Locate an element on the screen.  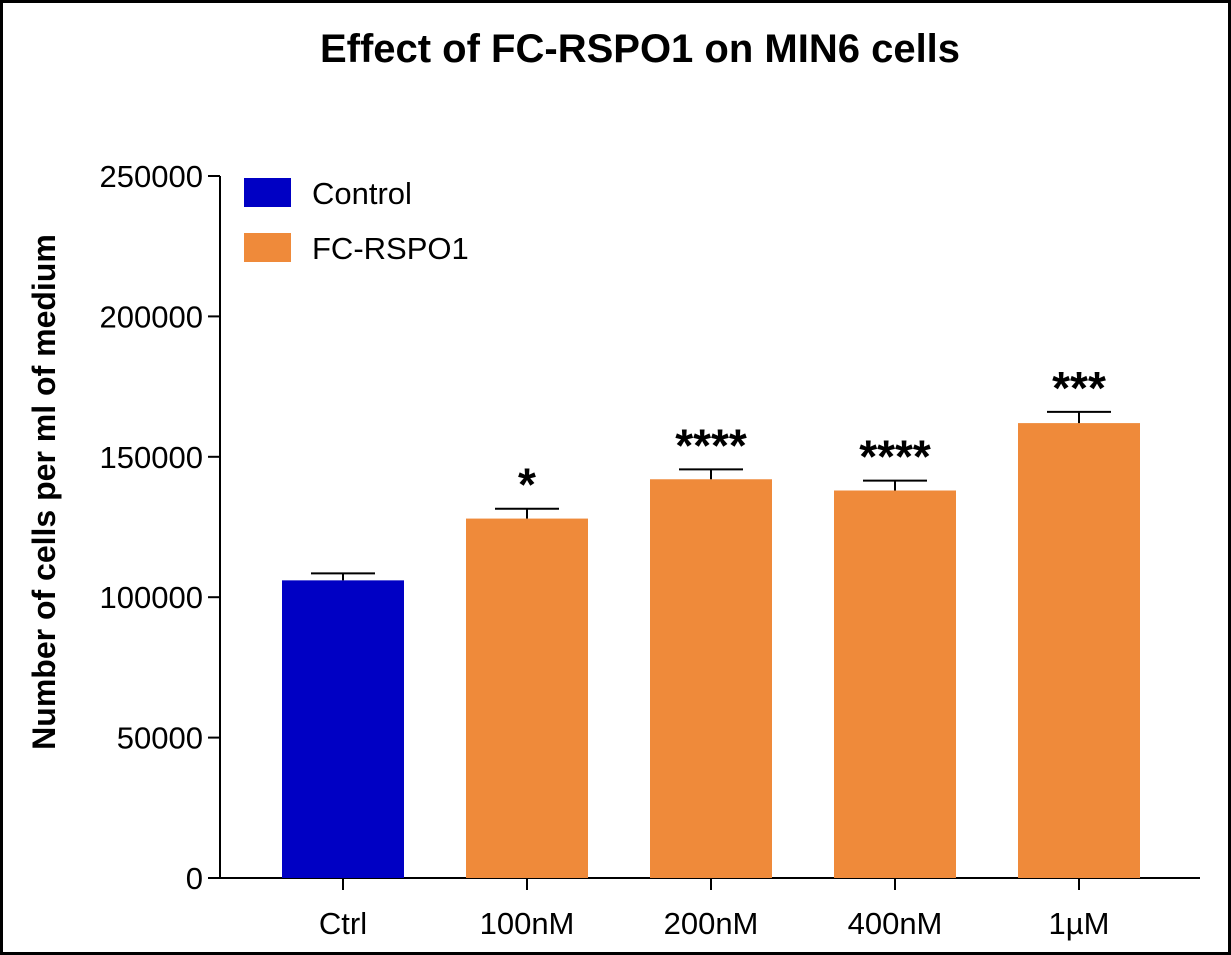
significance-label: * is located at coordinates (527, 485).